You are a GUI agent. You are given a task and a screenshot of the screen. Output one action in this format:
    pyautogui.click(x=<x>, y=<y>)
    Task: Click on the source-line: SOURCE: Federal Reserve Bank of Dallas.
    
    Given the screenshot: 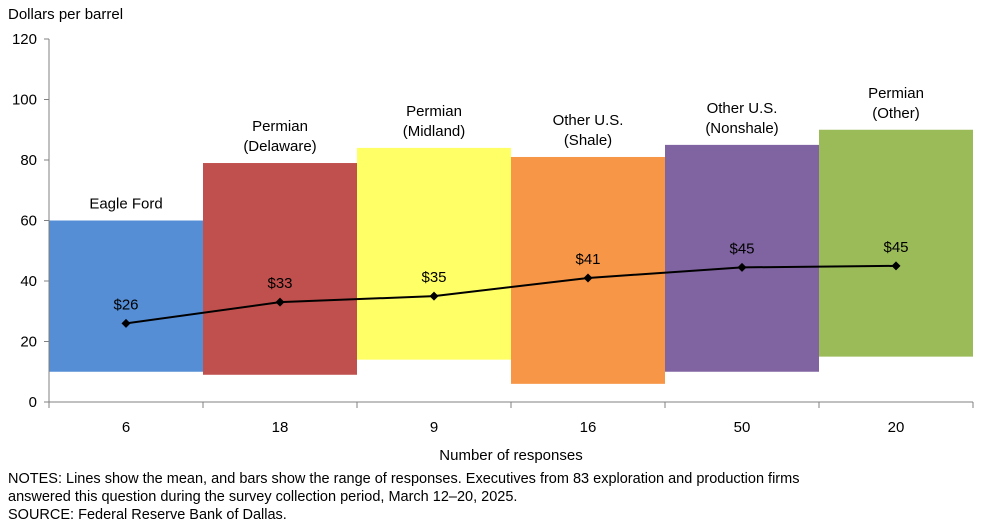 What is the action you would take?
    pyautogui.click(x=147, y=515)
    